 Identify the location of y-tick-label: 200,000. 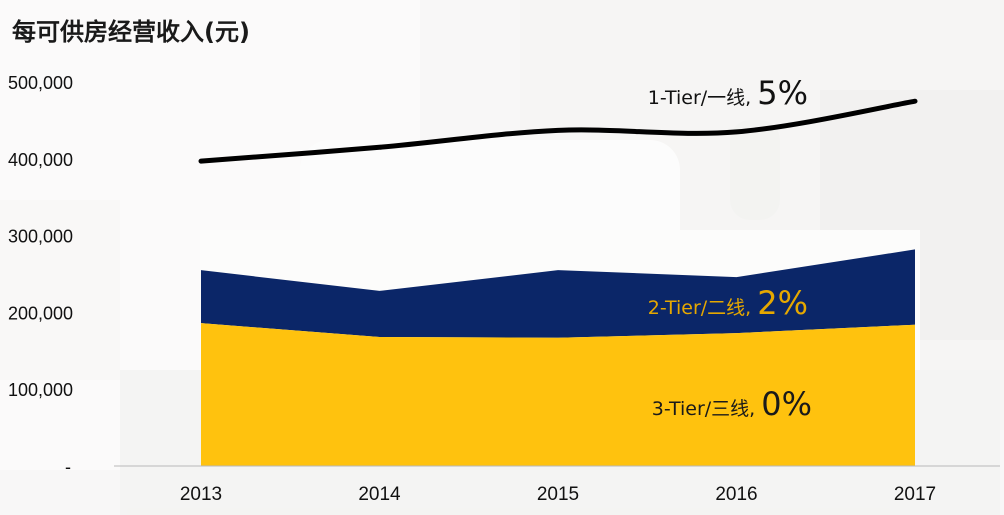
(40, 313).